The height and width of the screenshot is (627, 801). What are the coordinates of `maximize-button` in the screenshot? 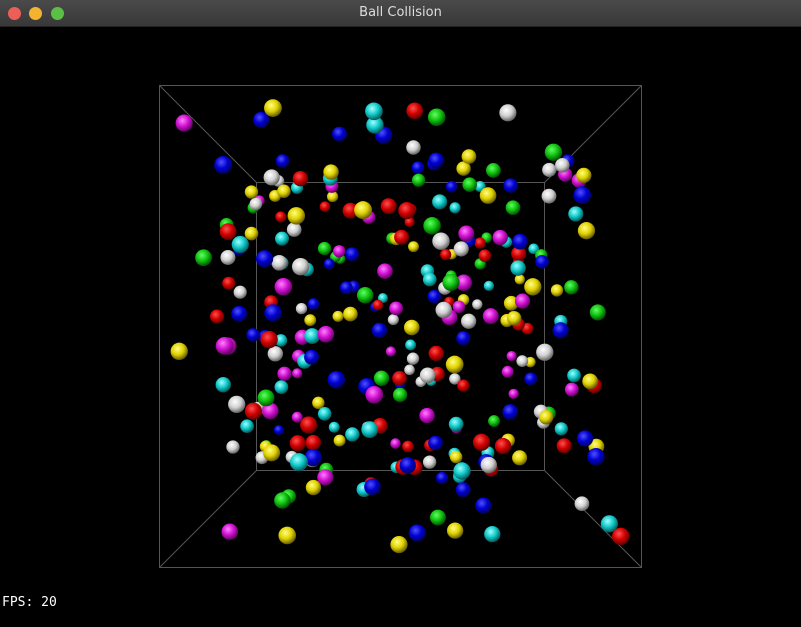 It's located at (57, 13).